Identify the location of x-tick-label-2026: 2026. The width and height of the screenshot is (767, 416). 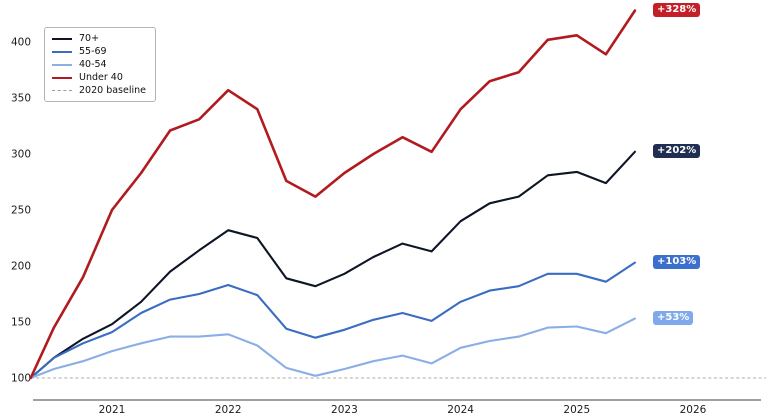
(693, 410).